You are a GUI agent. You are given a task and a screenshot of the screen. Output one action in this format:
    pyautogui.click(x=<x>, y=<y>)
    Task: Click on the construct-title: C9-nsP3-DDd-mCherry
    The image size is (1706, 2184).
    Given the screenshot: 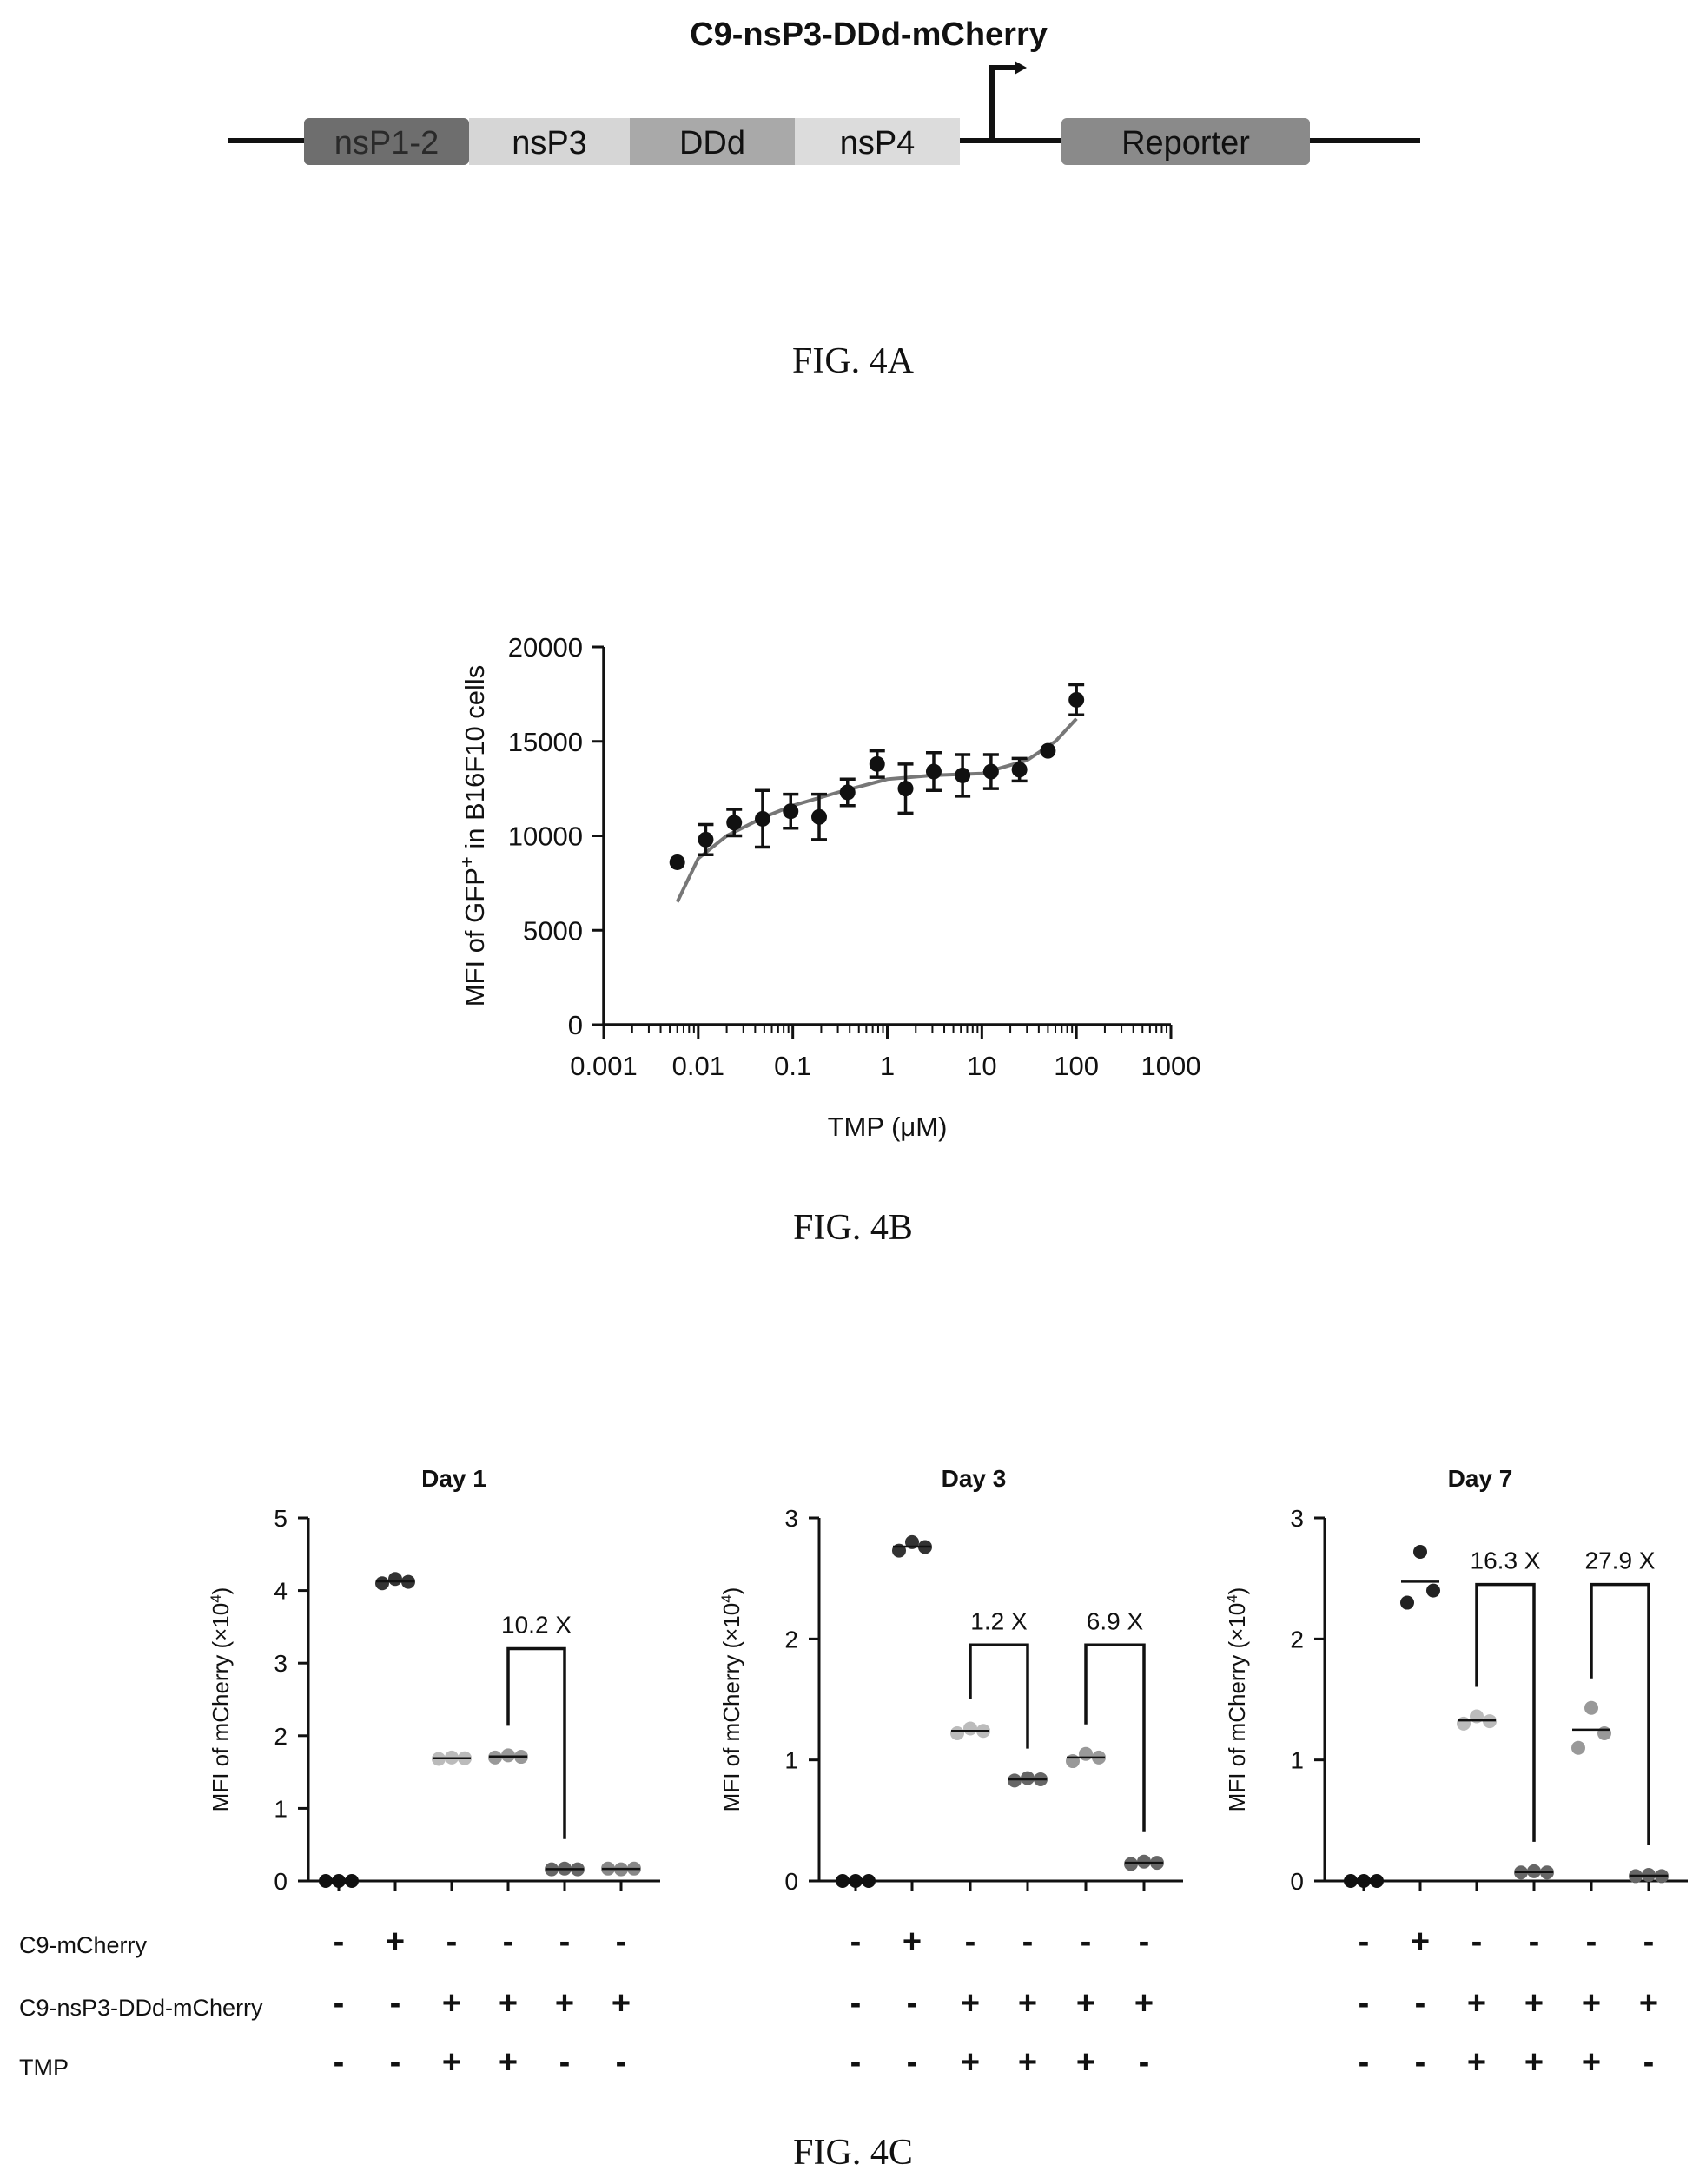 What is the action you would take?
    pyautogui.click(x=869, y=34)
    